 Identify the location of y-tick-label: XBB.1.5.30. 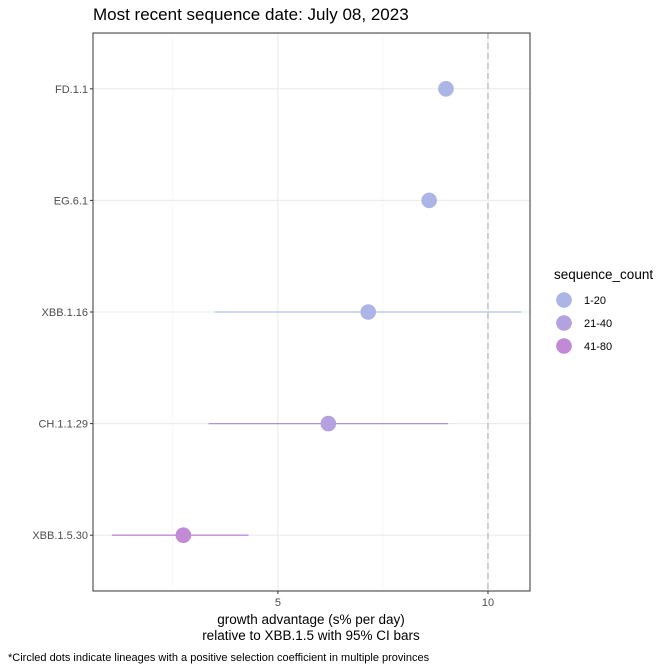
(60, 536).